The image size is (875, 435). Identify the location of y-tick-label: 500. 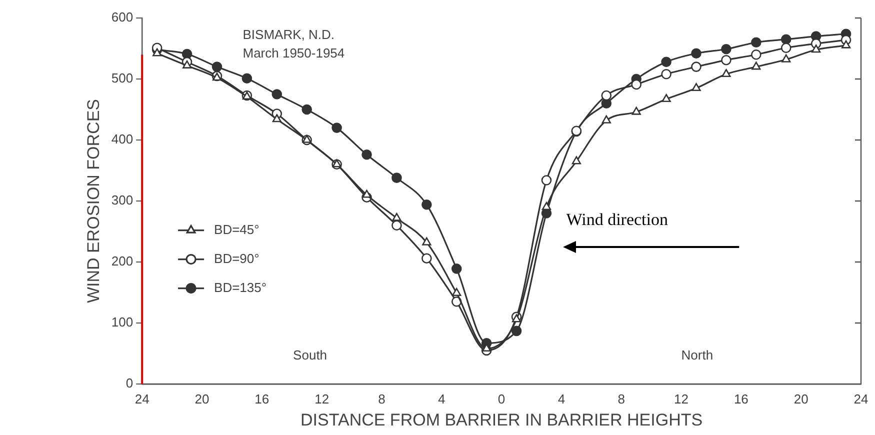
(122, 78).